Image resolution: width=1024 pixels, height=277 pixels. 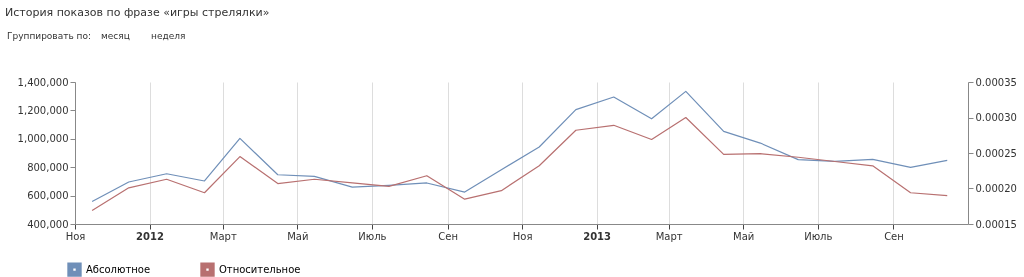 I want to click on text: Группировать по:, so click(x=49, y=36).